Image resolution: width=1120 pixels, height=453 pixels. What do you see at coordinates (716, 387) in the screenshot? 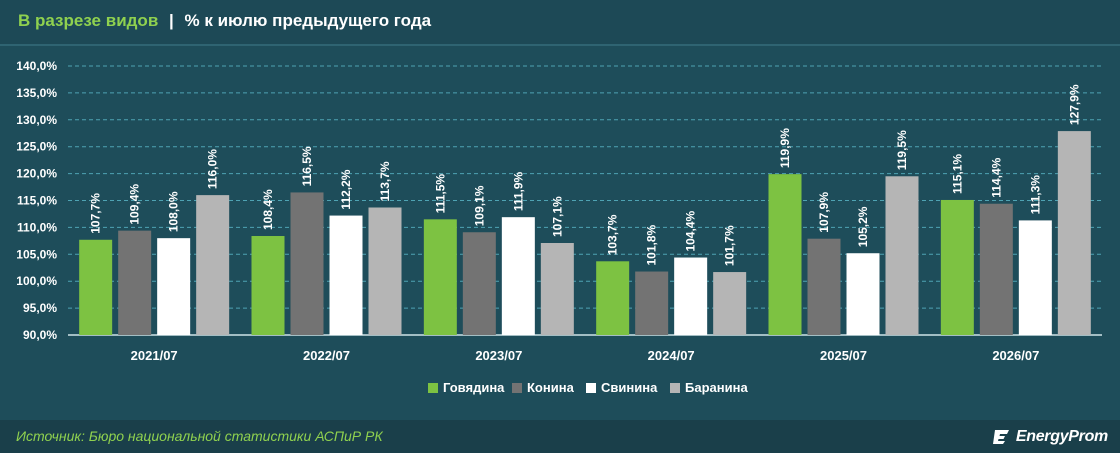
I see `legend-label: Баранина` at bounding box center [716, 387].